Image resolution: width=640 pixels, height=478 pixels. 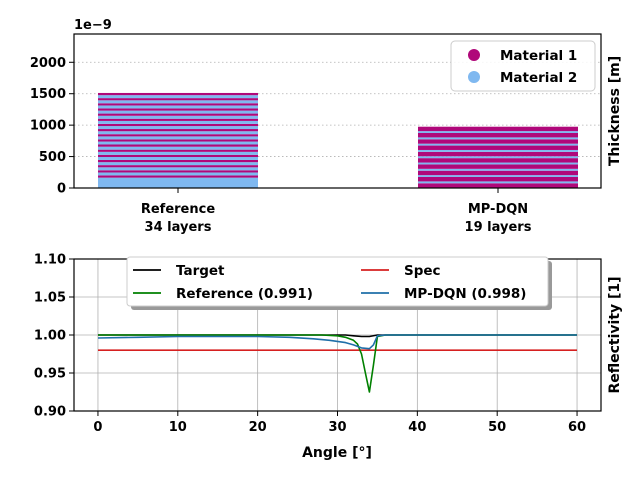 What do you see at coordinates (498, 227) in the screenshot?
I see `x-tick-label: 19 layers` at bounding box center [498, 227].